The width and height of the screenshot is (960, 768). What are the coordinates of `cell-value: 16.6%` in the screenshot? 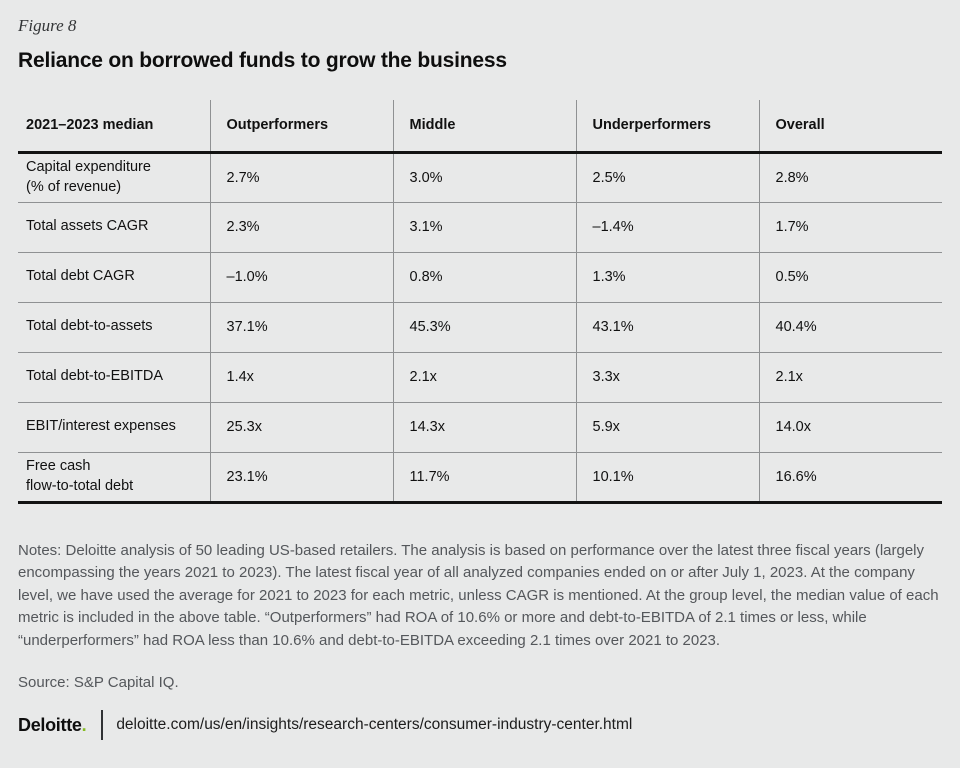 It's located at (850, 478).